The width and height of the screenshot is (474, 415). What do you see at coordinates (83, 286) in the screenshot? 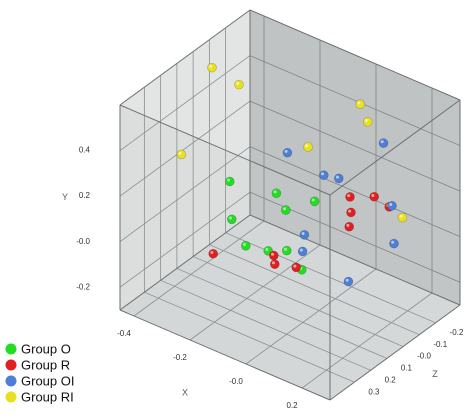
I see `y-tick-label: -0.2` at bounding box center [83, 286].